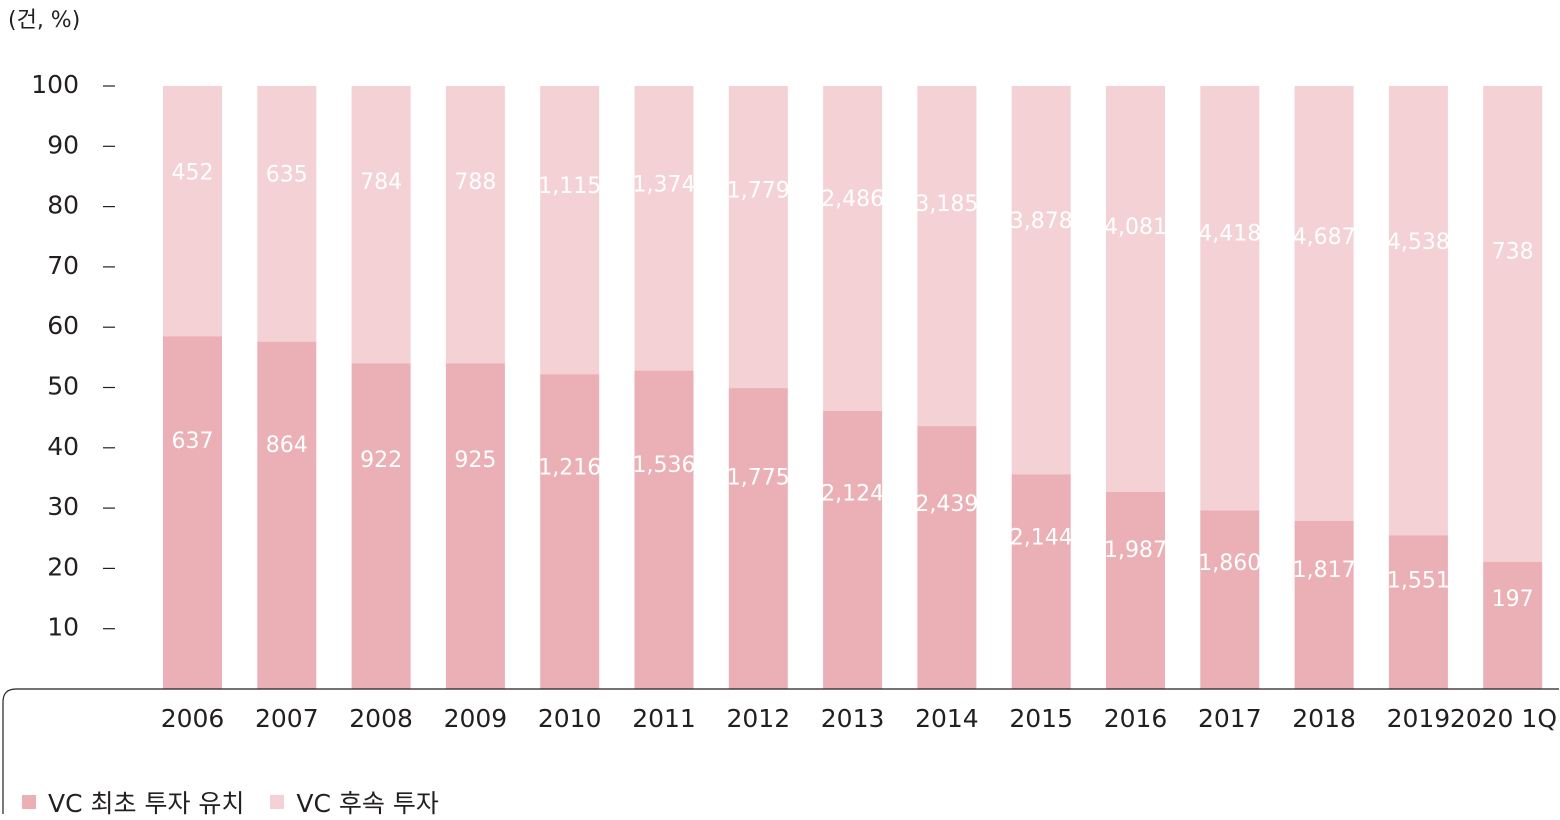 The image size is (1560, 820). What do you see at coordinates (287, 718) in the screenshot?
I see `x-tick-label: 2007` at bounding box center [287, 718].